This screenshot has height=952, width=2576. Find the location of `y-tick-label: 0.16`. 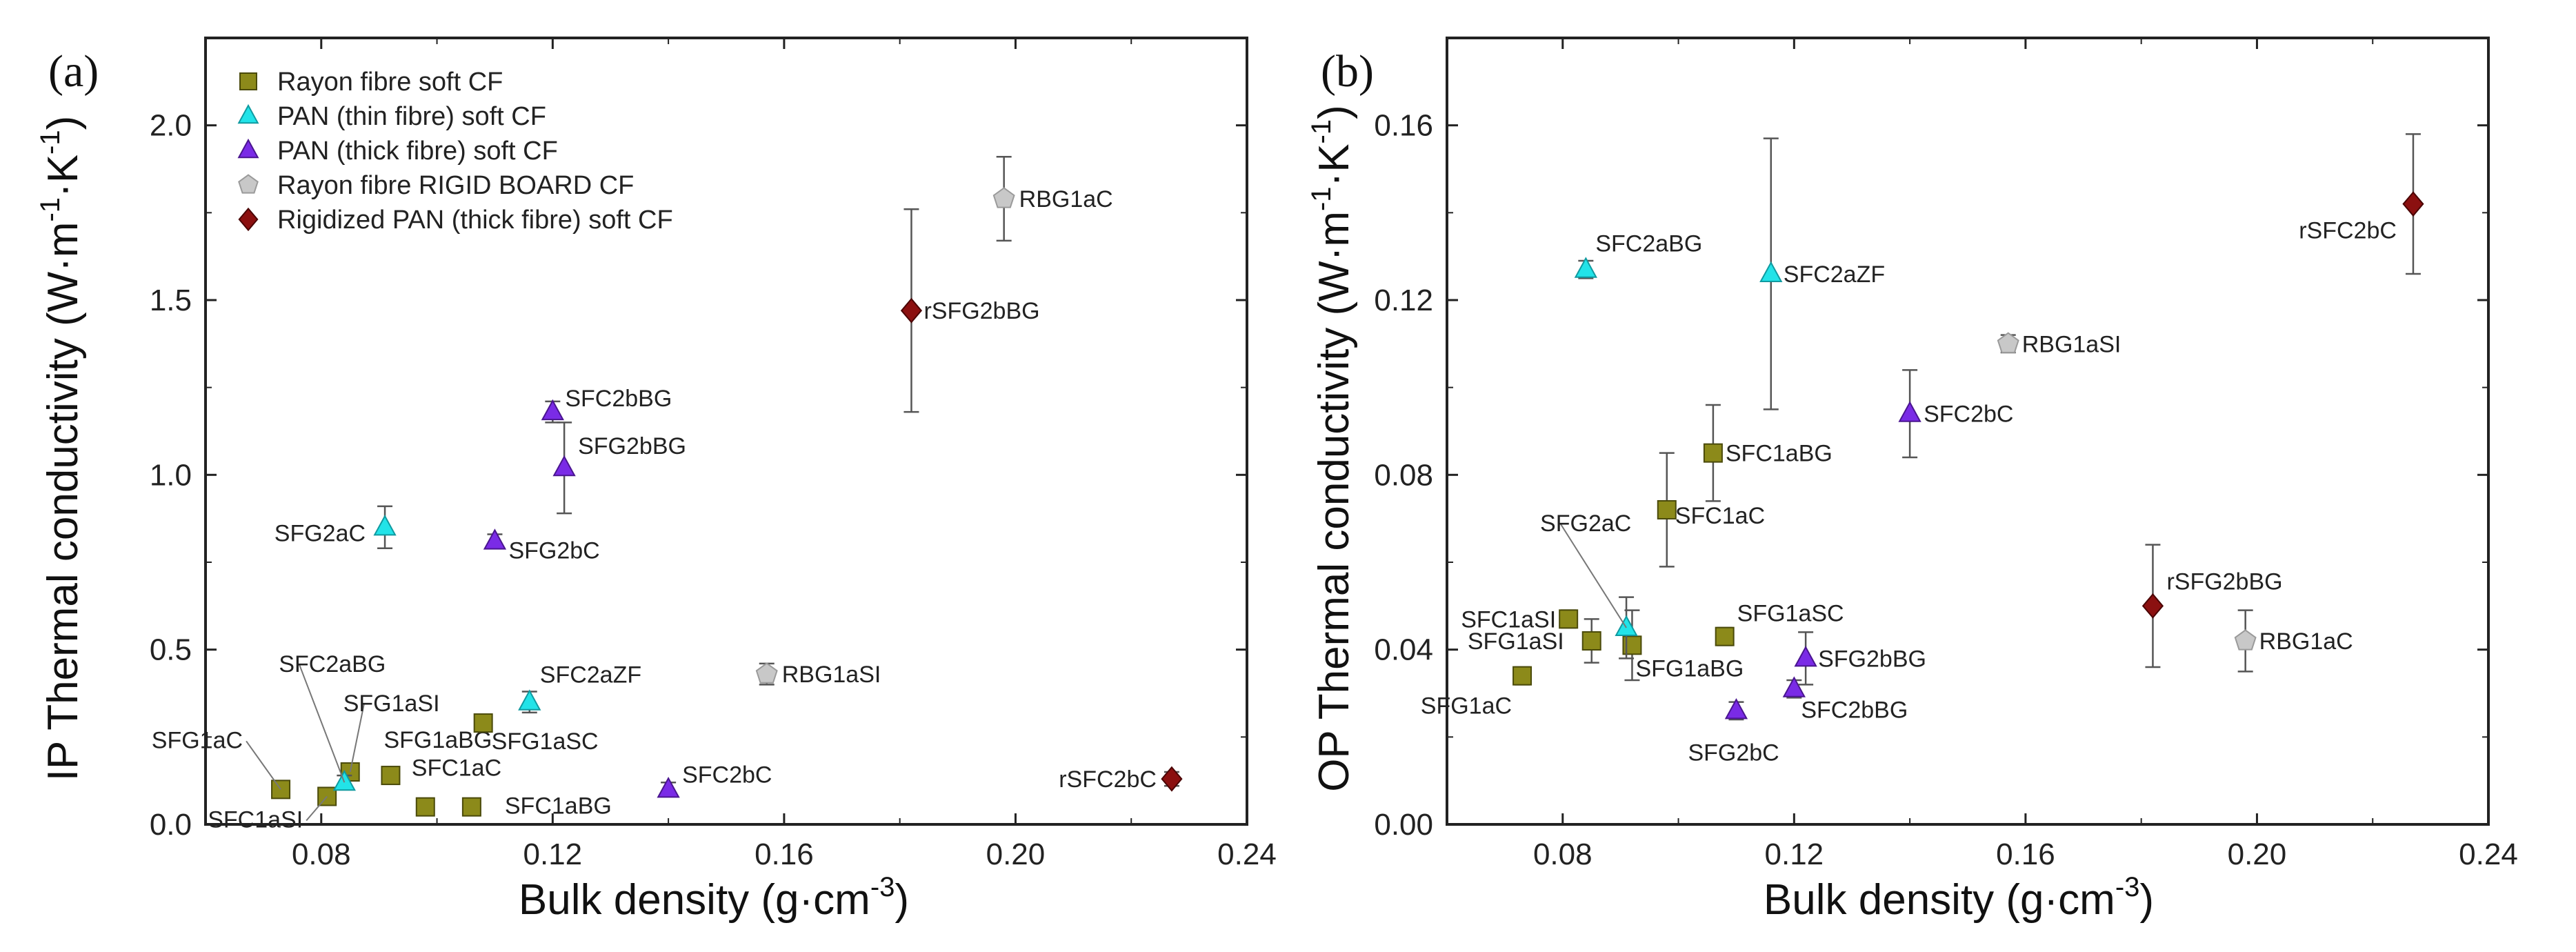

y-tick-label: 0.16 is located at coordinates (1403, 126).